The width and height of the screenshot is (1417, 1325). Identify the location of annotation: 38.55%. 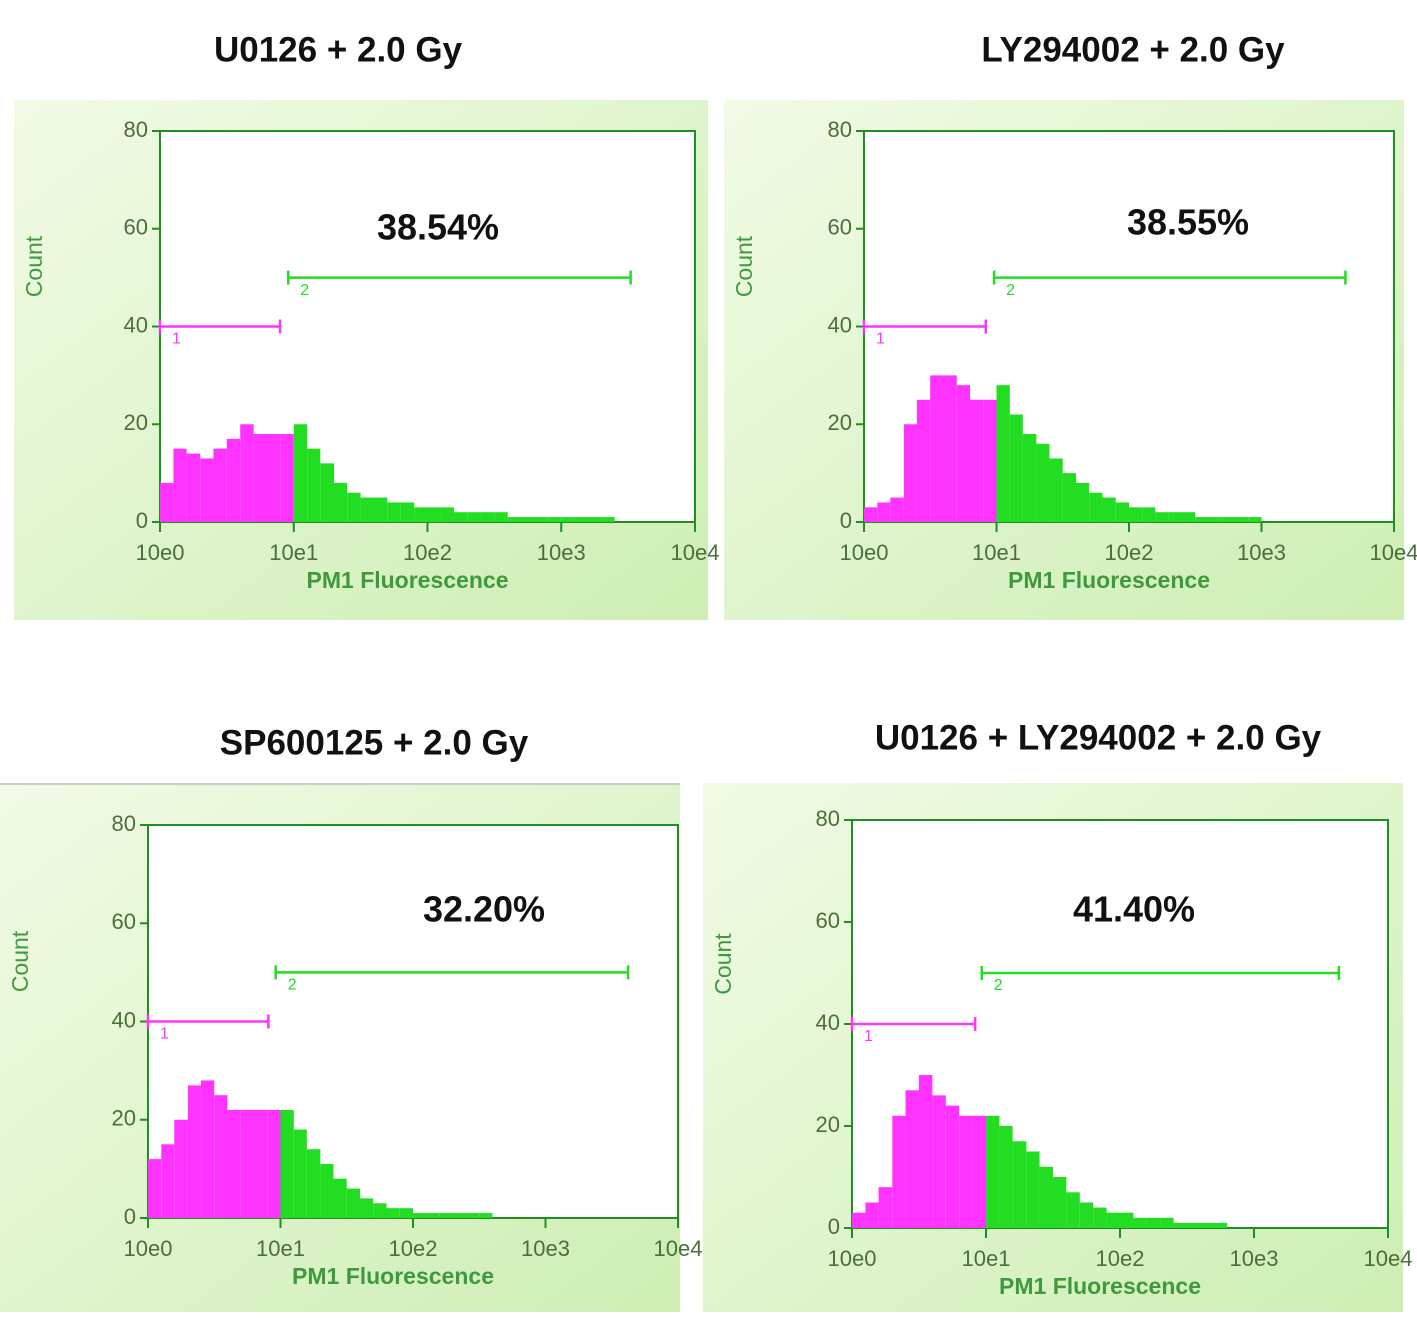
(1188, 222).